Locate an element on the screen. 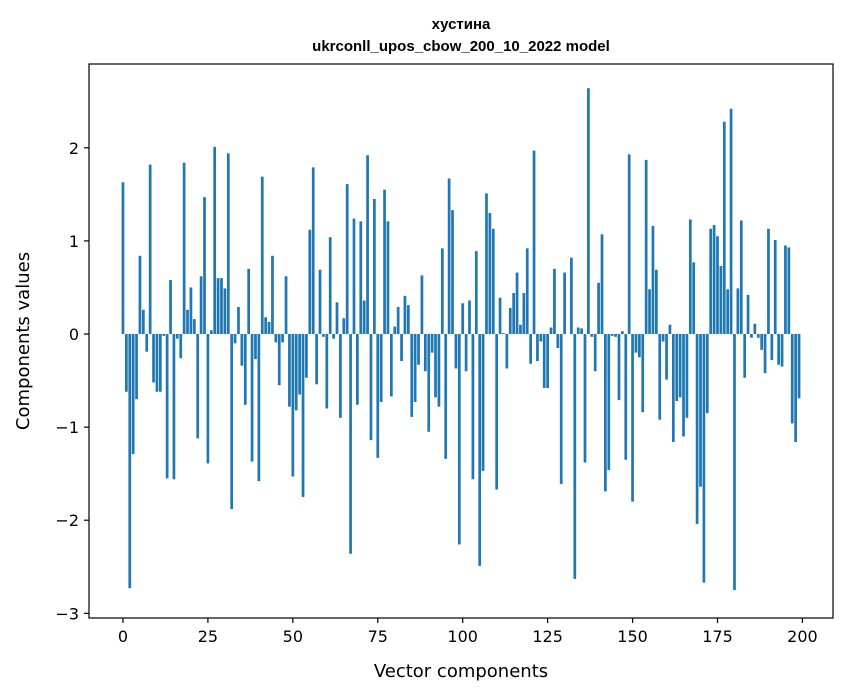 The height and width of the screenshot is (696, 847). x-tick-label: 75 is located at coordinates (378, 636).